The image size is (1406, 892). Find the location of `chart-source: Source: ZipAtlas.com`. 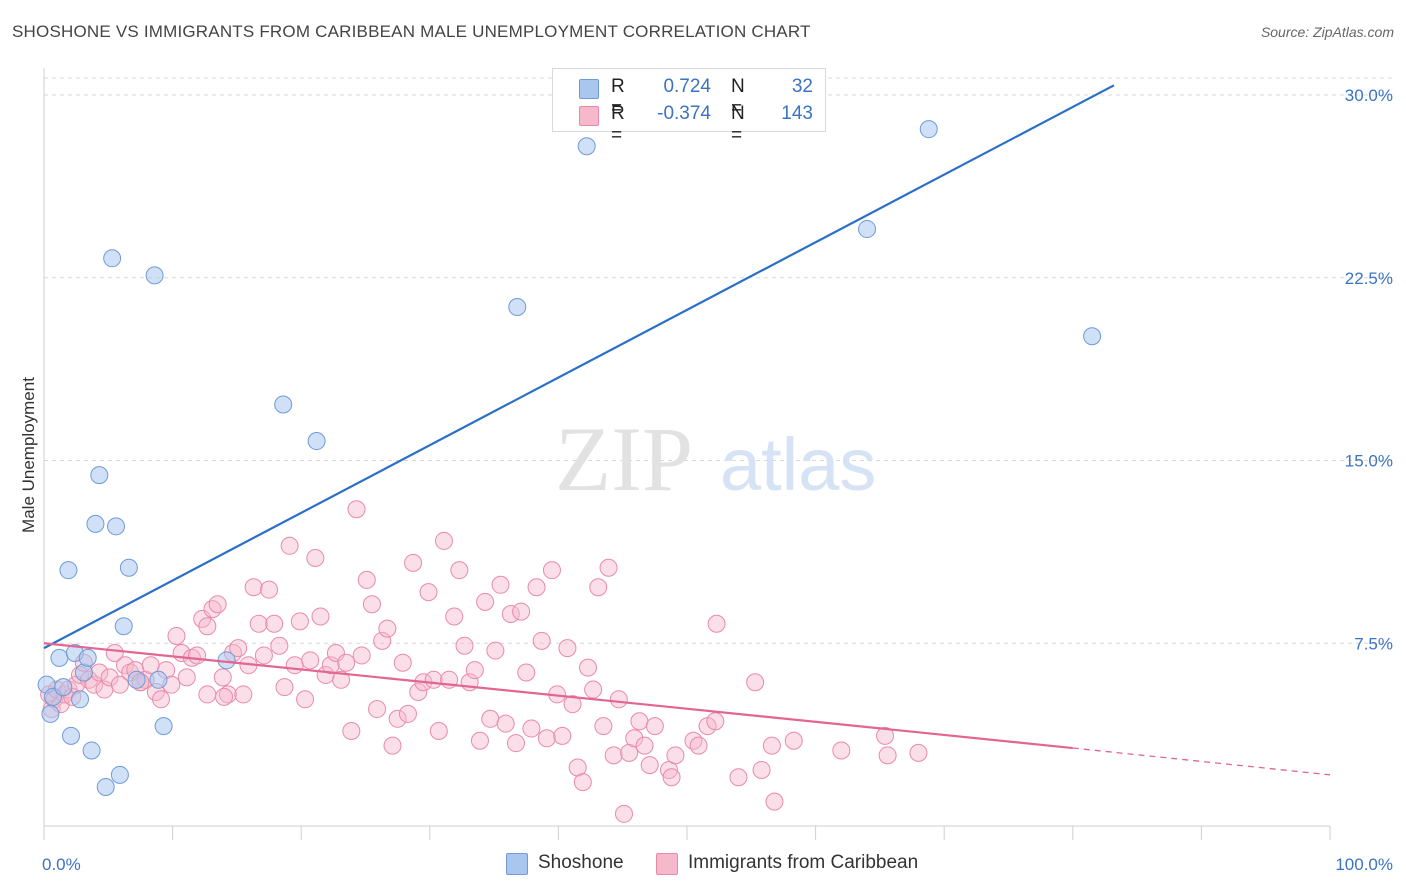

chart-source: Source: ZipAtlas.com is located at coordinates (1327, 32).